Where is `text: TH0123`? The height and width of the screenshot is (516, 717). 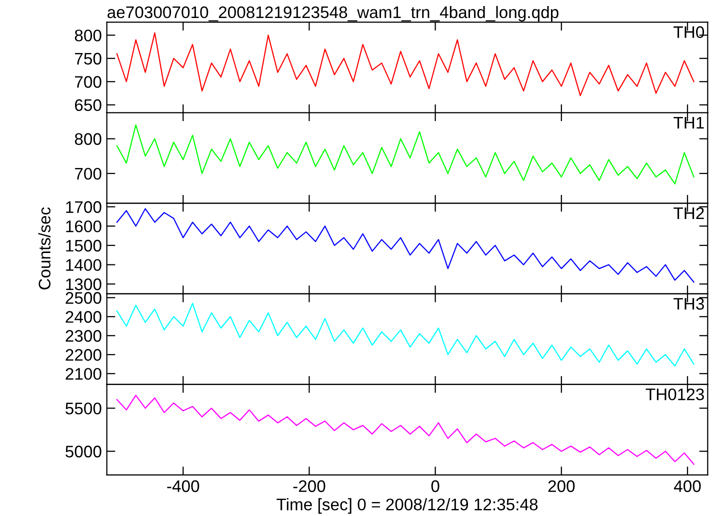
text: TH0123 is located at coordinates (675, 394).